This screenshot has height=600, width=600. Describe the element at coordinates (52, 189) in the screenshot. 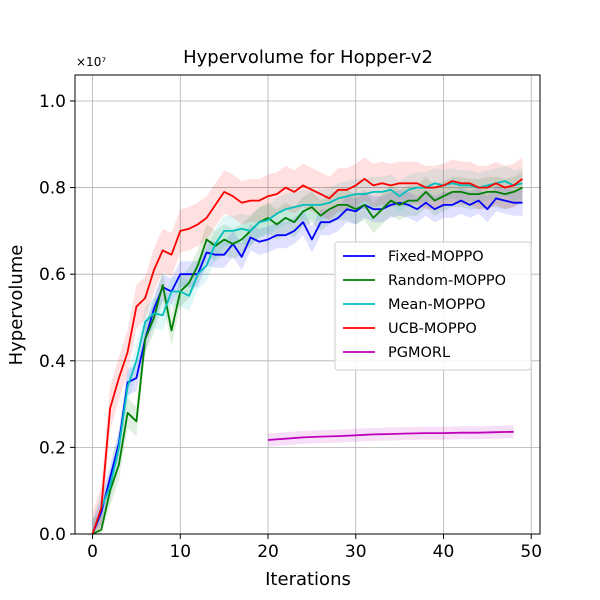

I see `y-tick-label: 0.8` at that location.